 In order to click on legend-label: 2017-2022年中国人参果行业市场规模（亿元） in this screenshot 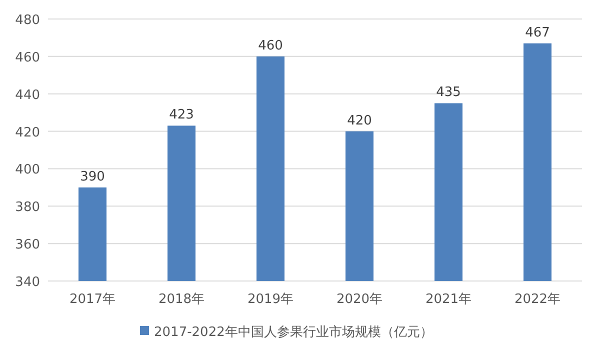, I will do `click(293, 332)`.